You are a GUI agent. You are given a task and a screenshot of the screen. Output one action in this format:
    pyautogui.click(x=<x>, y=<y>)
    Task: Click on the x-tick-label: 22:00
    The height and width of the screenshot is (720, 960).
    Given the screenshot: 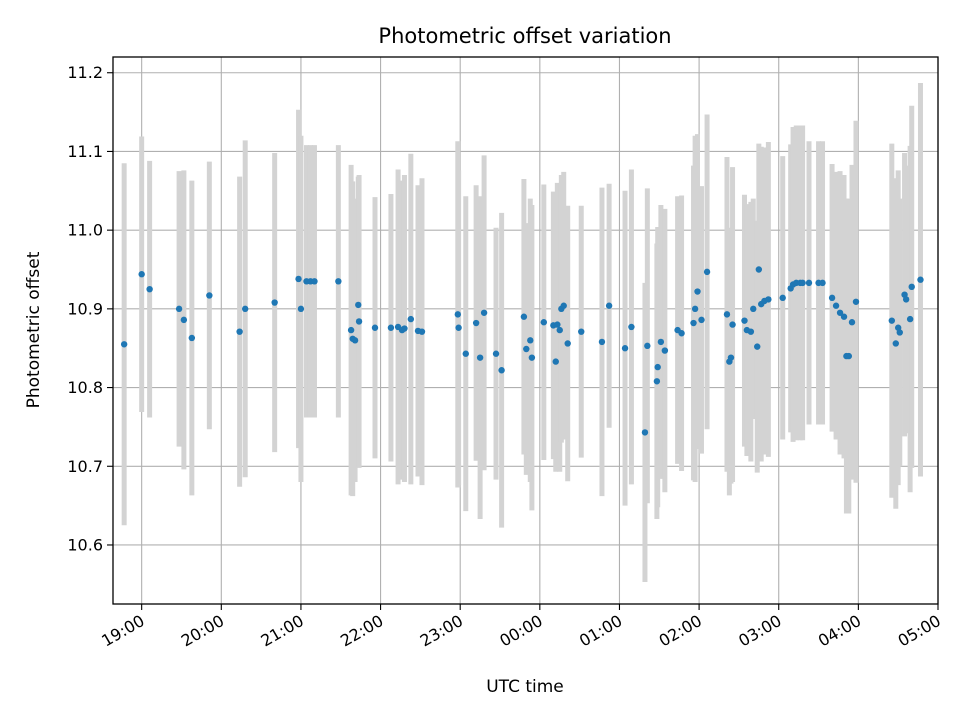 What is the action you would take?
    pyautogui.click(x=361, y=631)
    